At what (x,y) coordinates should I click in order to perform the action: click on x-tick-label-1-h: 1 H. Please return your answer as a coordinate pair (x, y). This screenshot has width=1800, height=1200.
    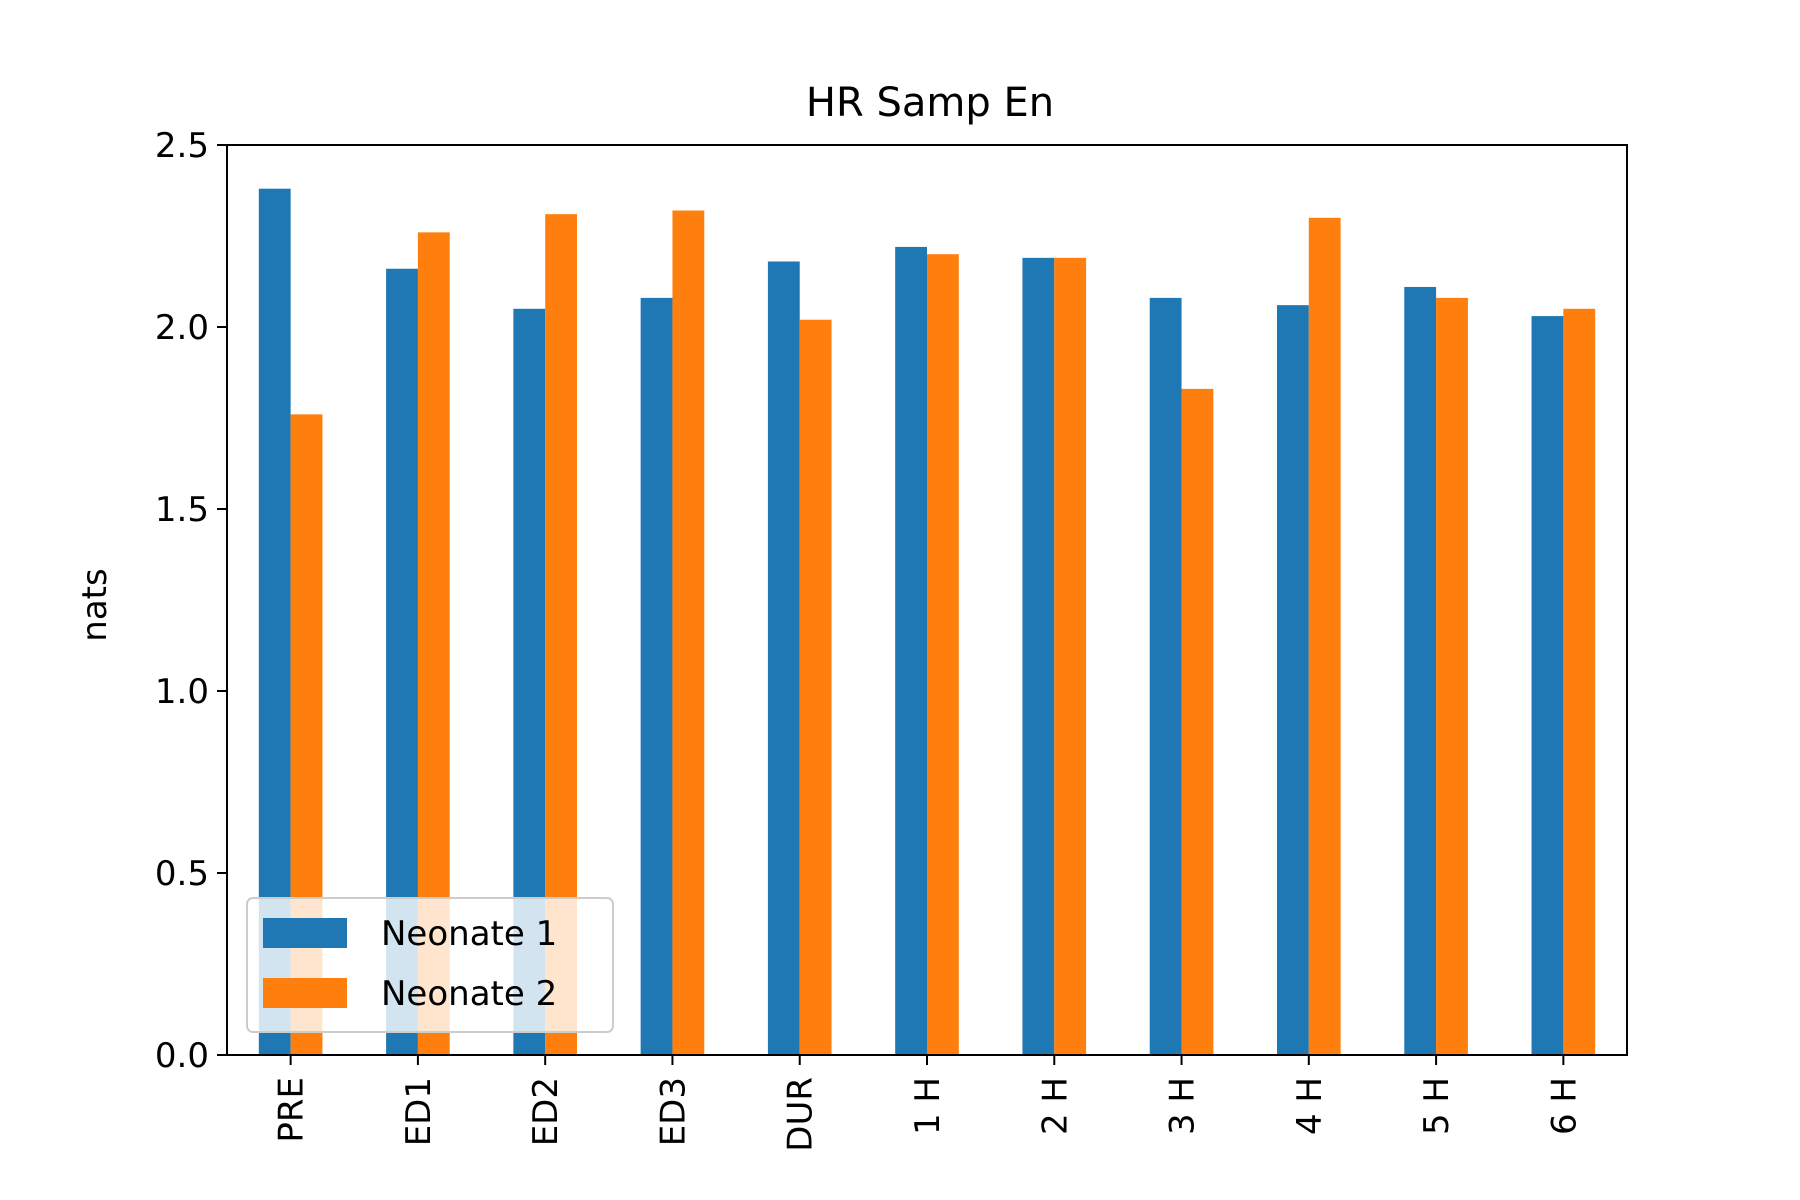
    Looking at the image, I should click on (928, 1106).